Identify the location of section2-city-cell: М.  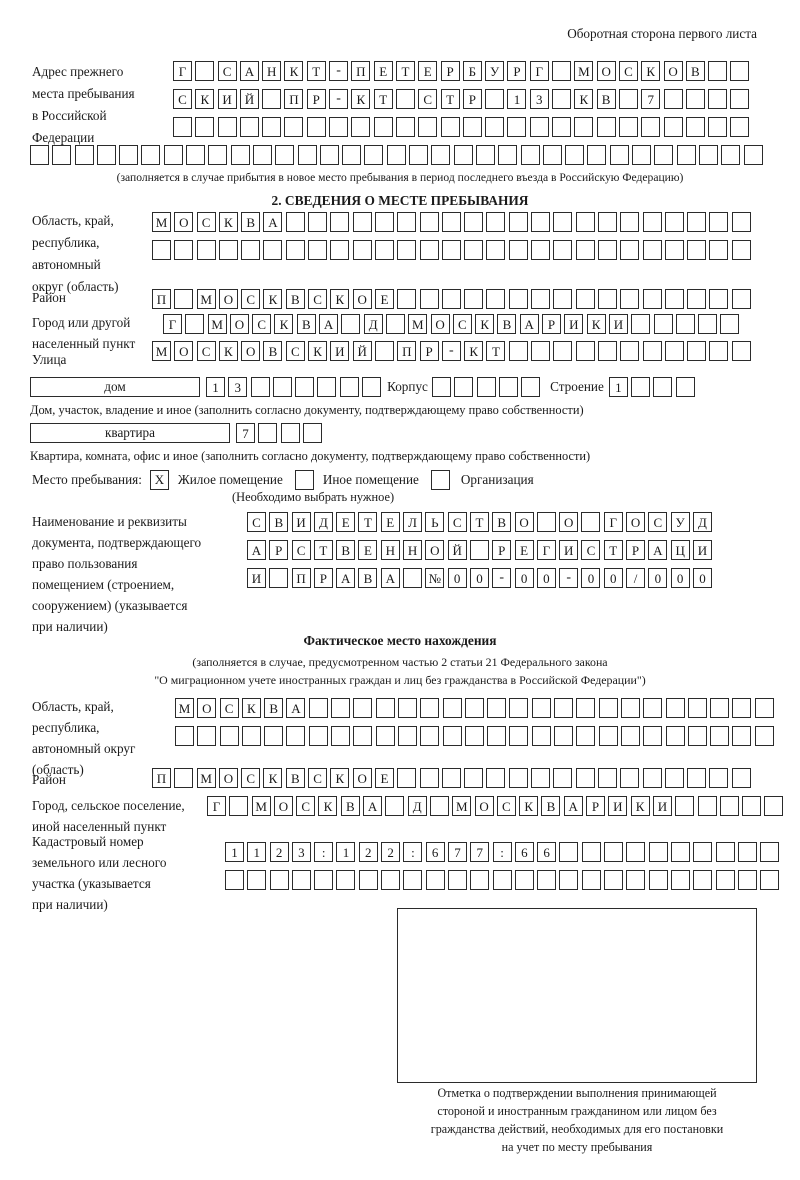
(418, 324).